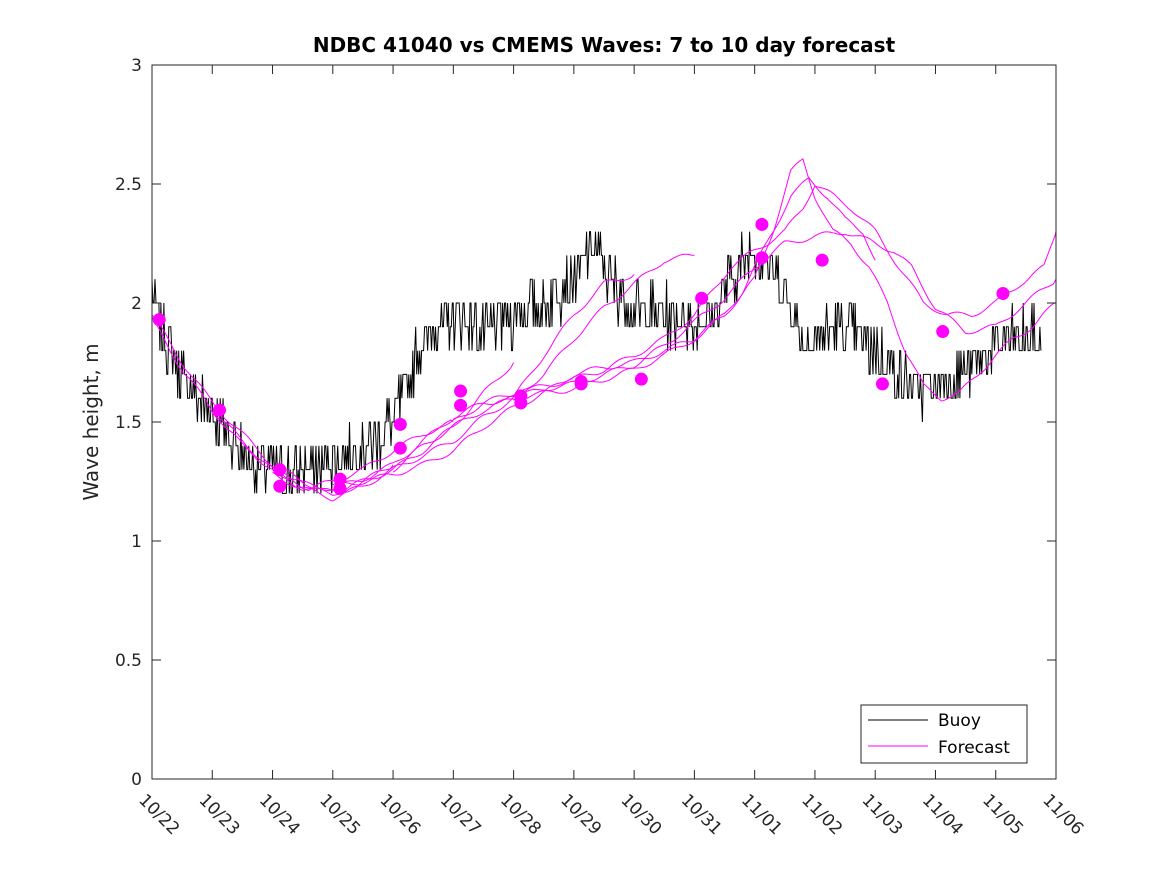  I want to click on x-tick-label: 10/27, so click(460, 814).